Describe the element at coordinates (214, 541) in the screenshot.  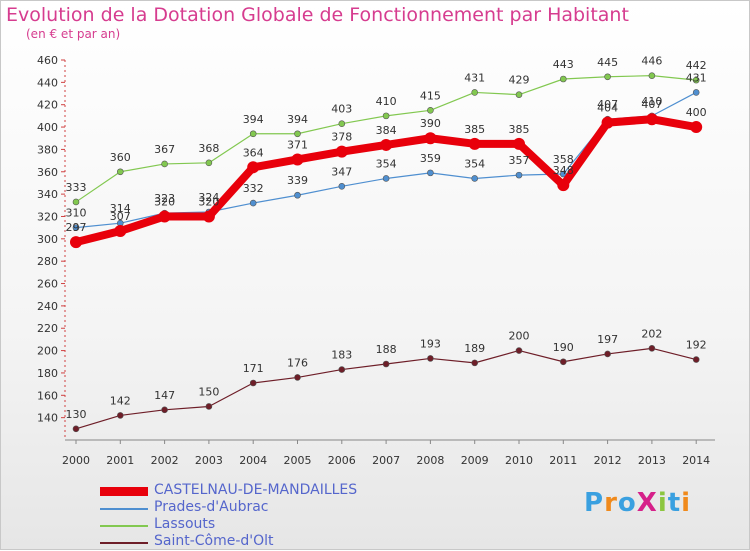
I see `legend-label: Saint-Côme-d'Olt` at that location.